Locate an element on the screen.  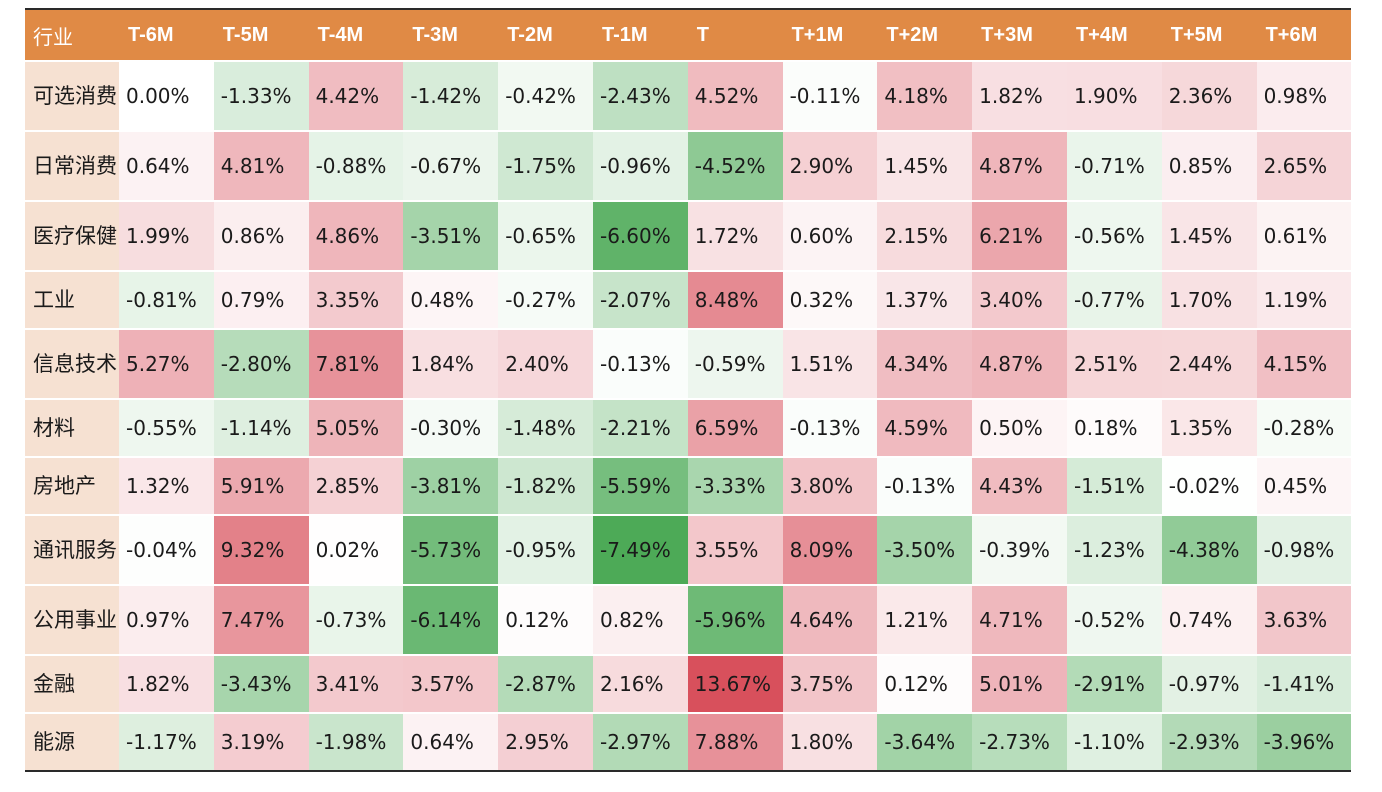
heatmap-cell: 4.86% is located at coordinates (356, 235).